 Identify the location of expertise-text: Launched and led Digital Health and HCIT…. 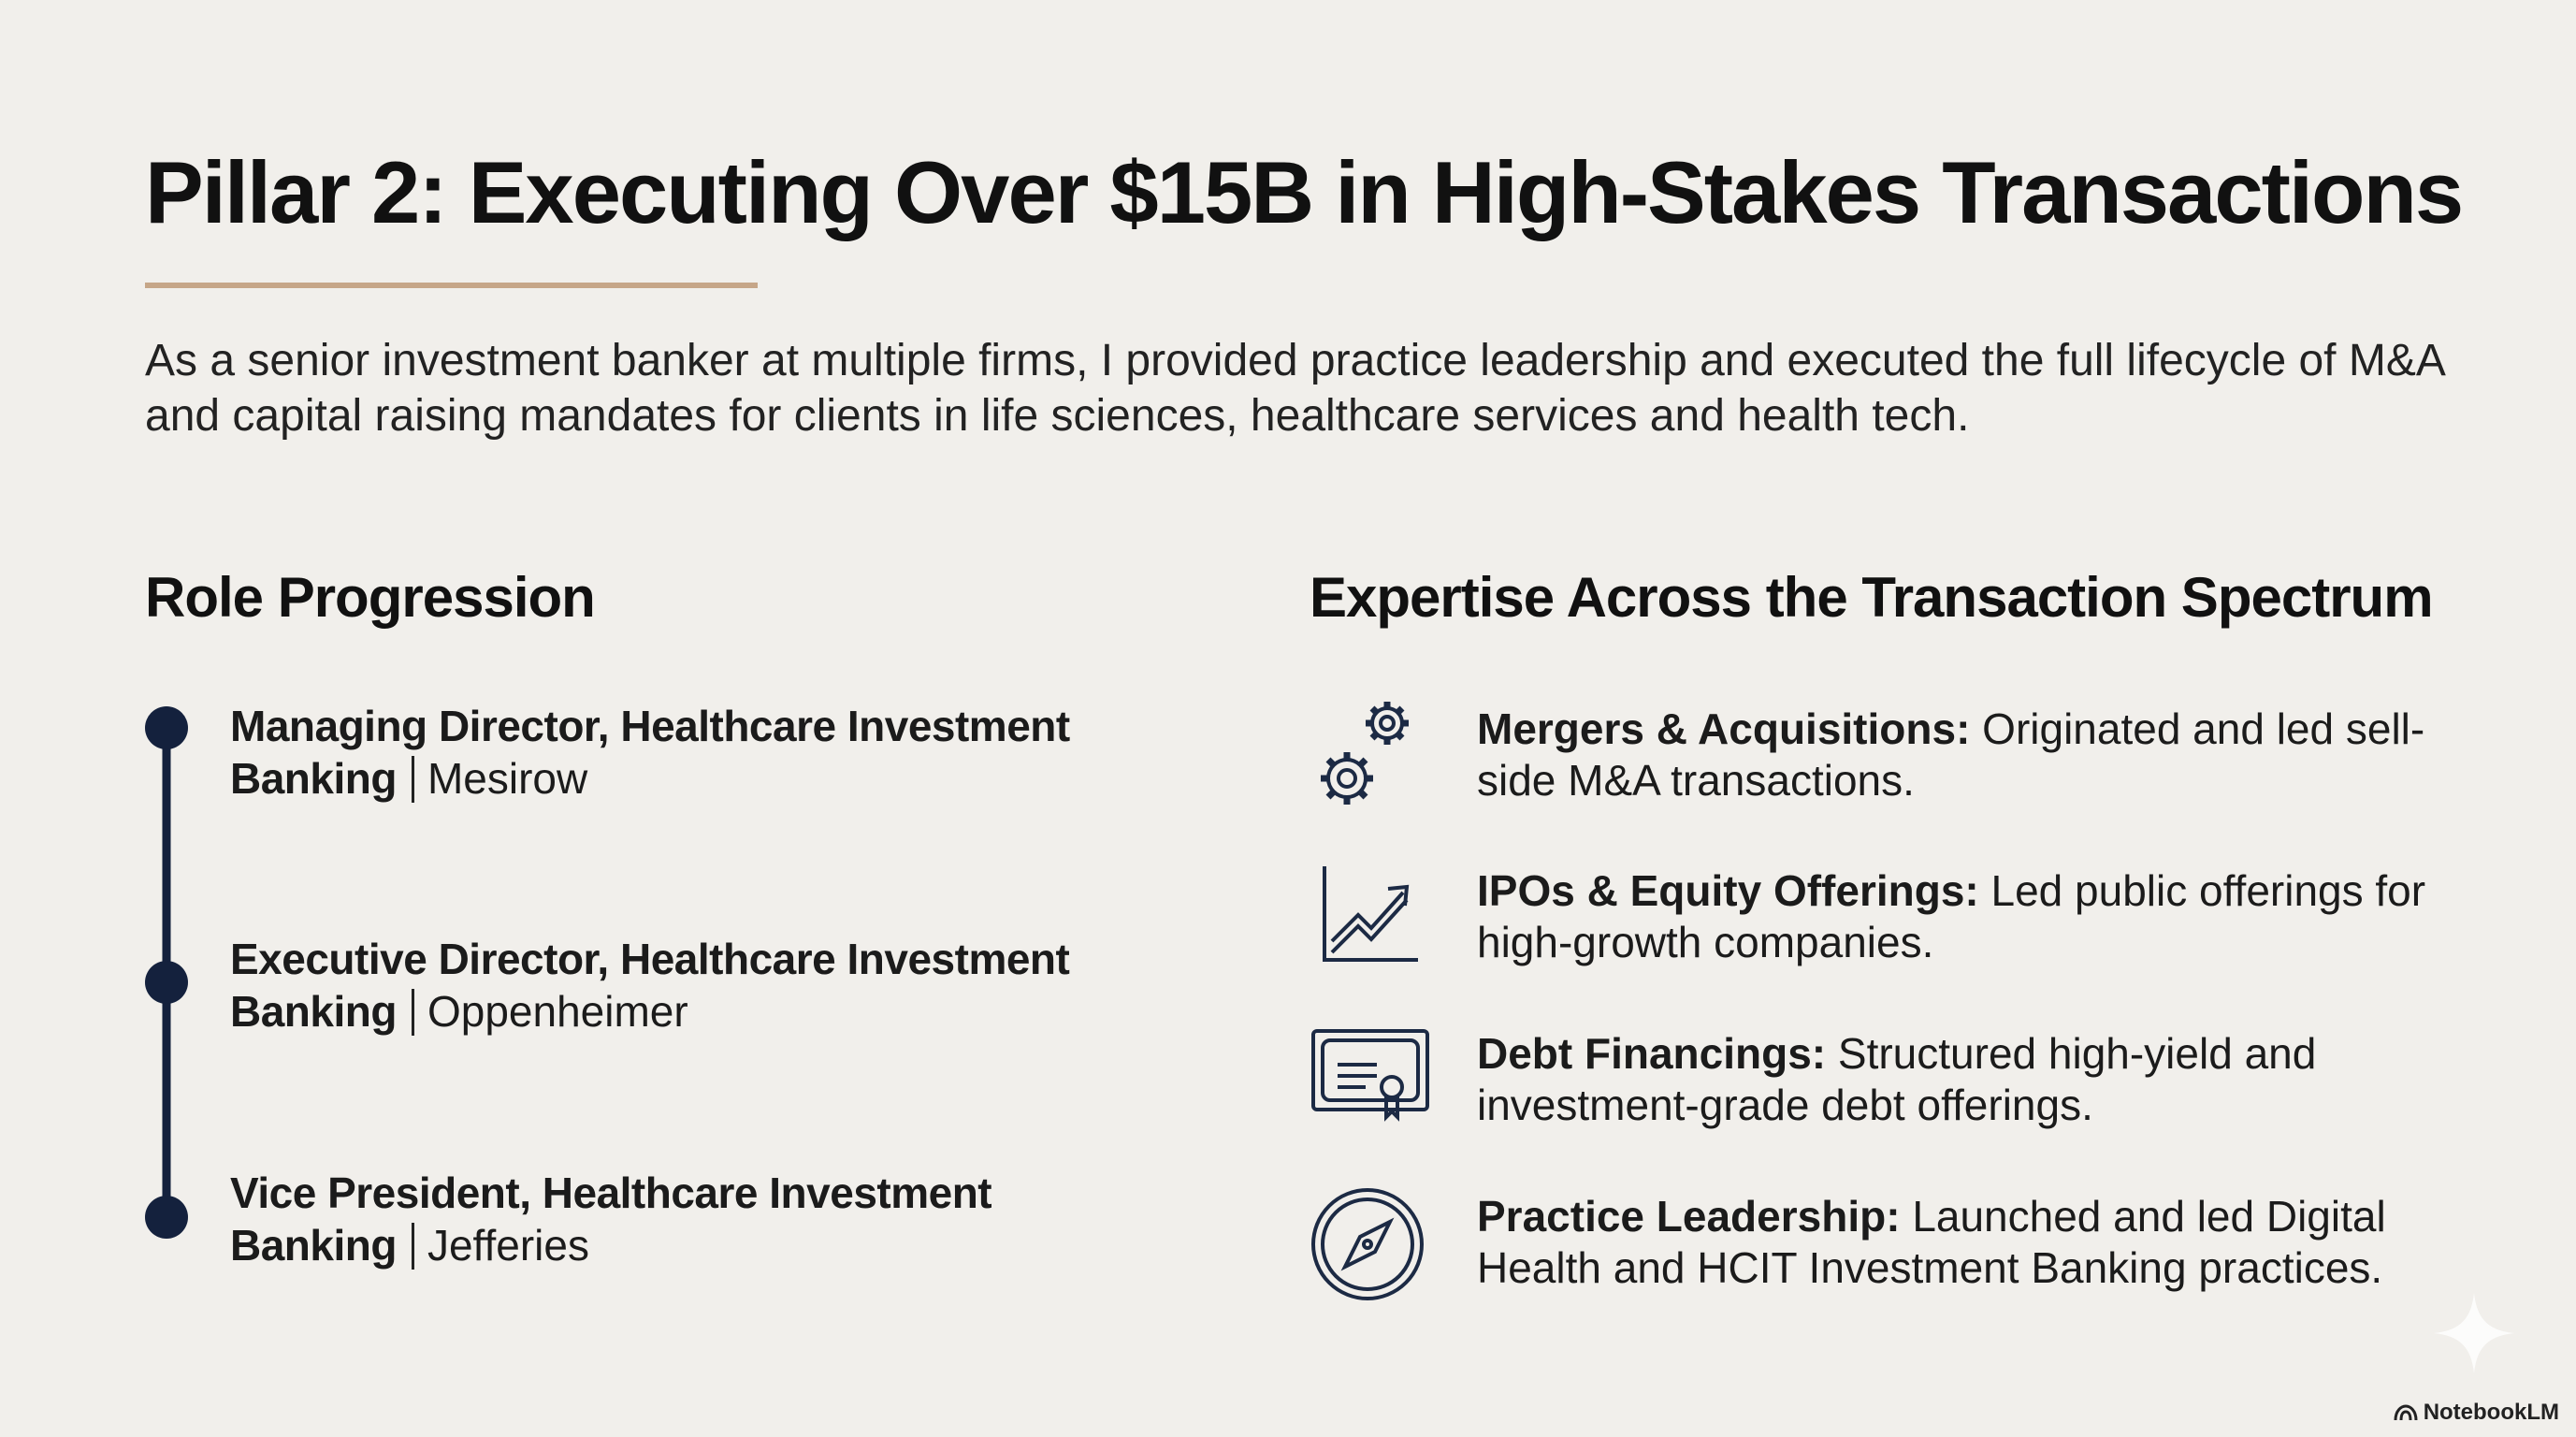
(1931, 1242).